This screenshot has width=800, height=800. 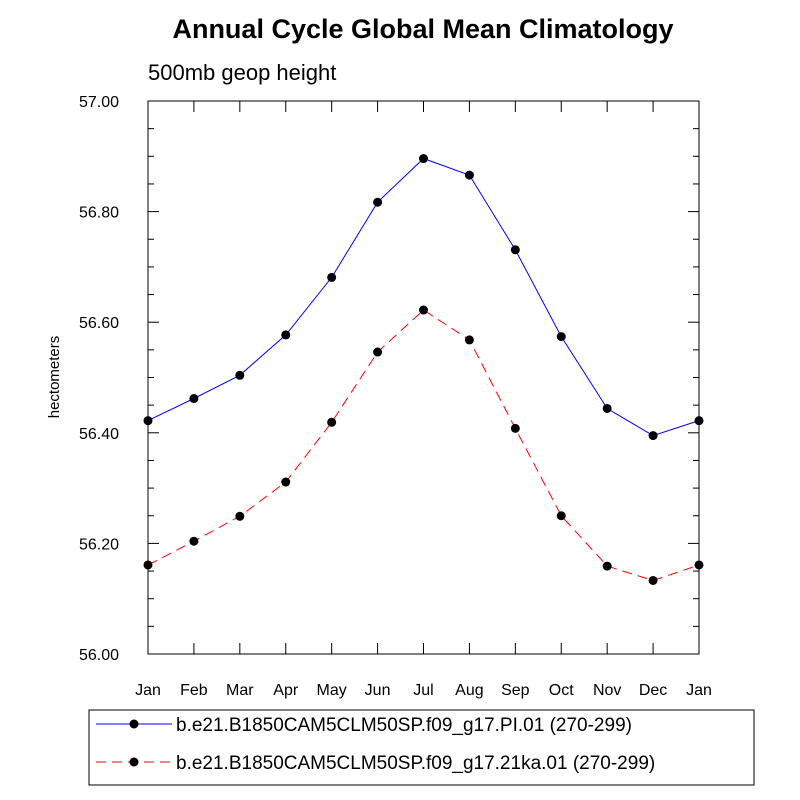 What do you see at coordinates (99, 655) in the screenshot?
I see `y-tick-label: 56.00` at bounding box center [99, 655].